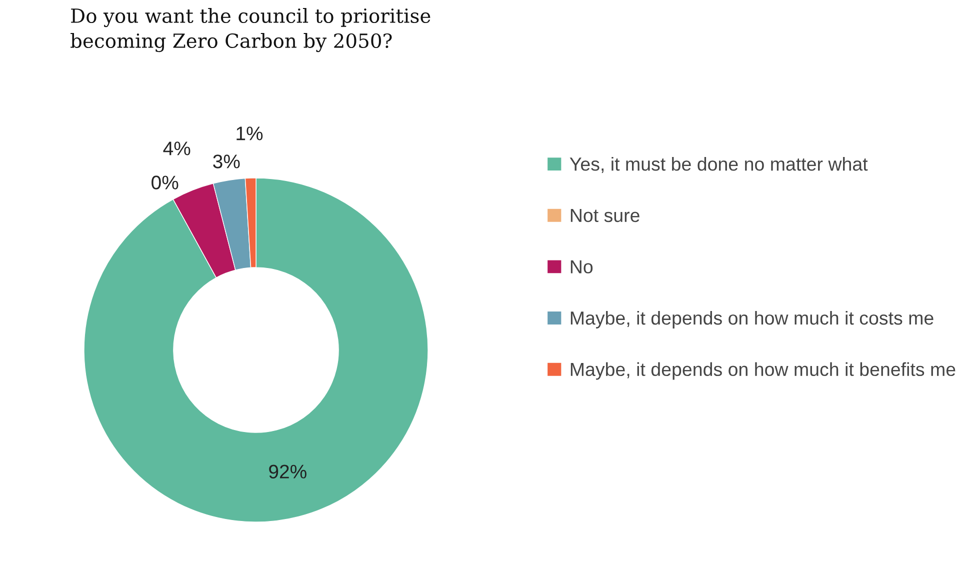 This screenshot has width=980, height=577. What do you see at coordinates (719, 164) in the screenshot?
I see `legend-label: Yes, it must be done no matter what` at bounding box center [719, 164].